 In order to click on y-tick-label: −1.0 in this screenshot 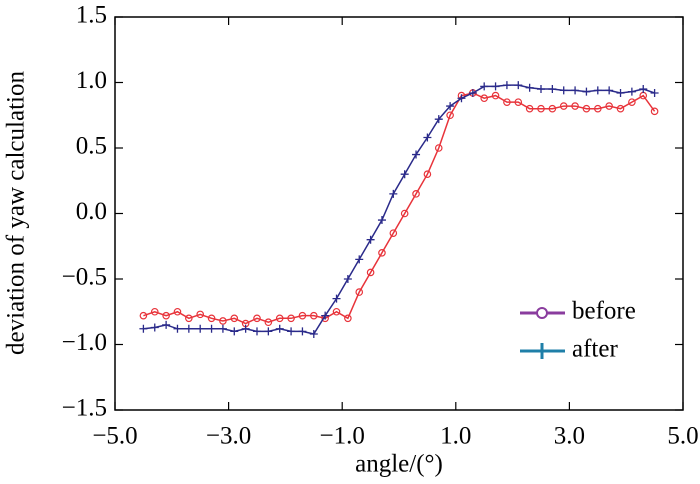, I will do `click(84, 342)`.